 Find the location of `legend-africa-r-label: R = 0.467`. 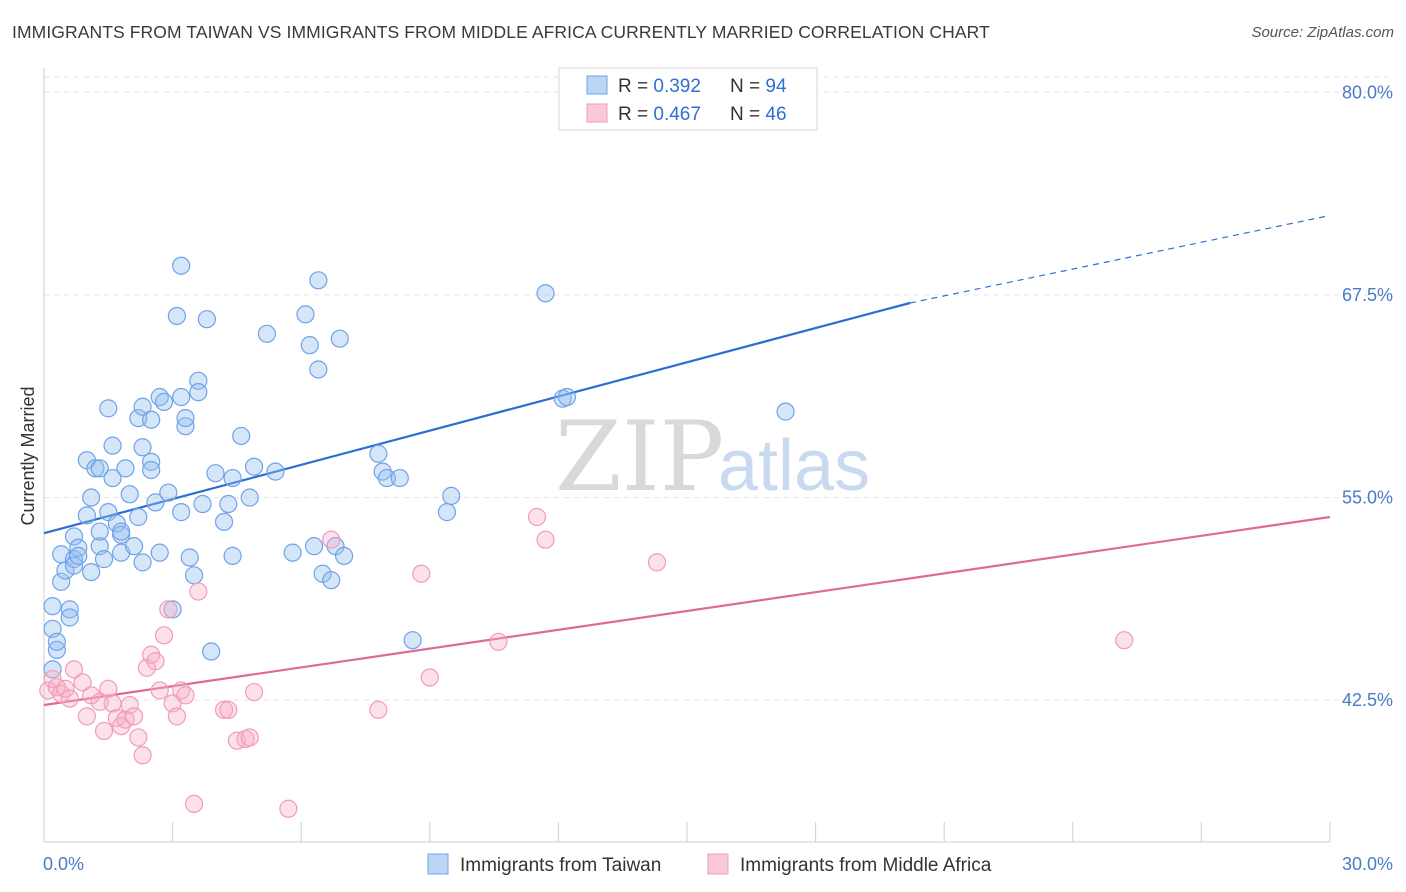

legend-africa-r-label: R = 0.467 is located at coordinates (659, 114).